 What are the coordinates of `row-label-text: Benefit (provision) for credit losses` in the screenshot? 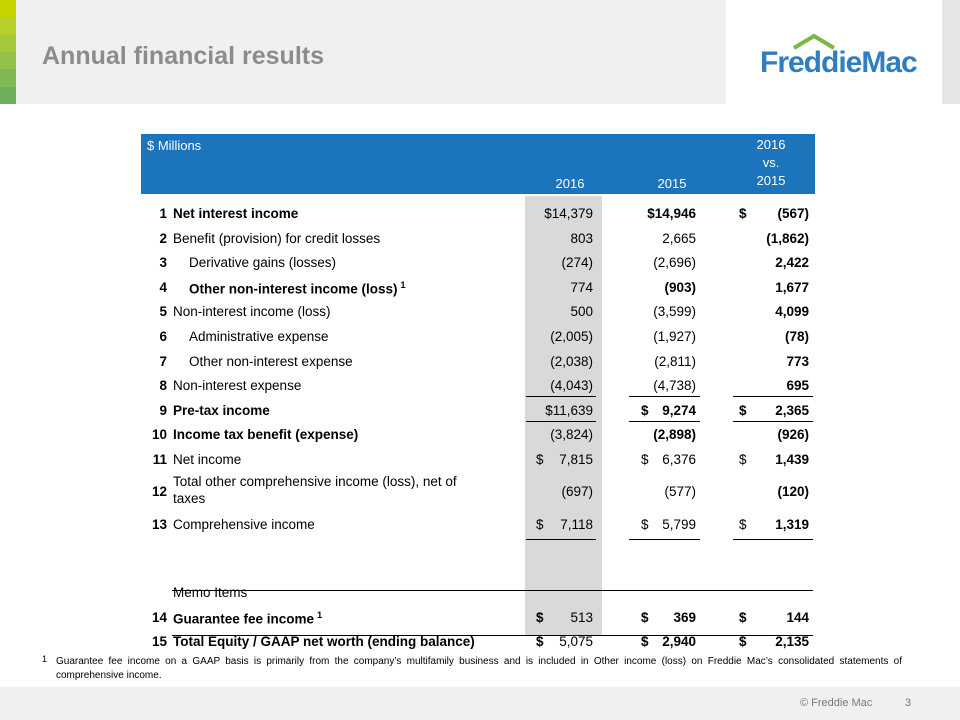 It's located at (277, 238).